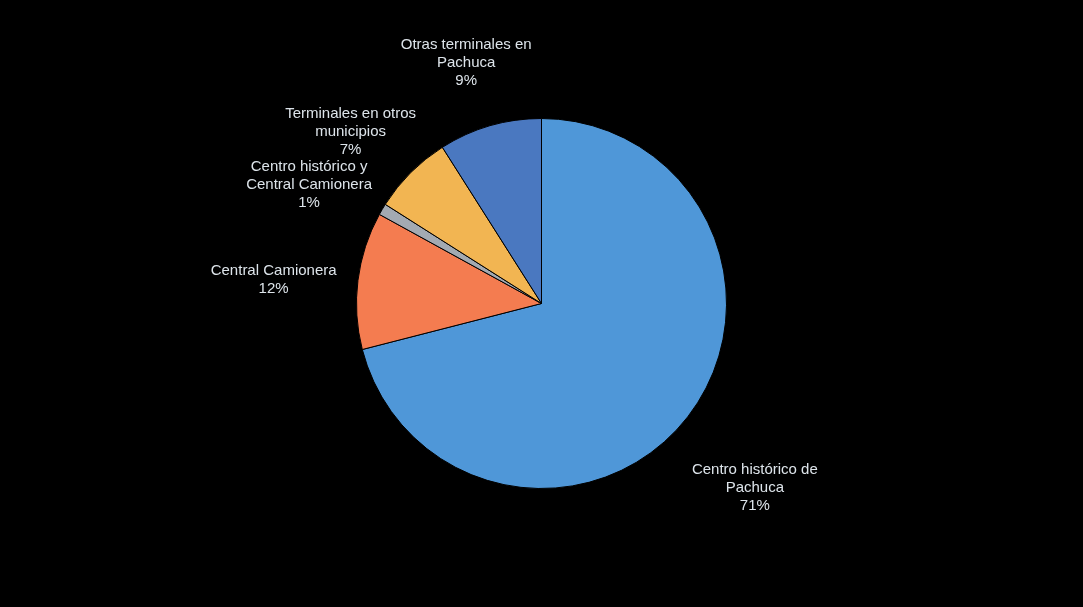  Describe the element at coordinates (309, 202) in the screenshot. I see `data-label: 1%` at that location.